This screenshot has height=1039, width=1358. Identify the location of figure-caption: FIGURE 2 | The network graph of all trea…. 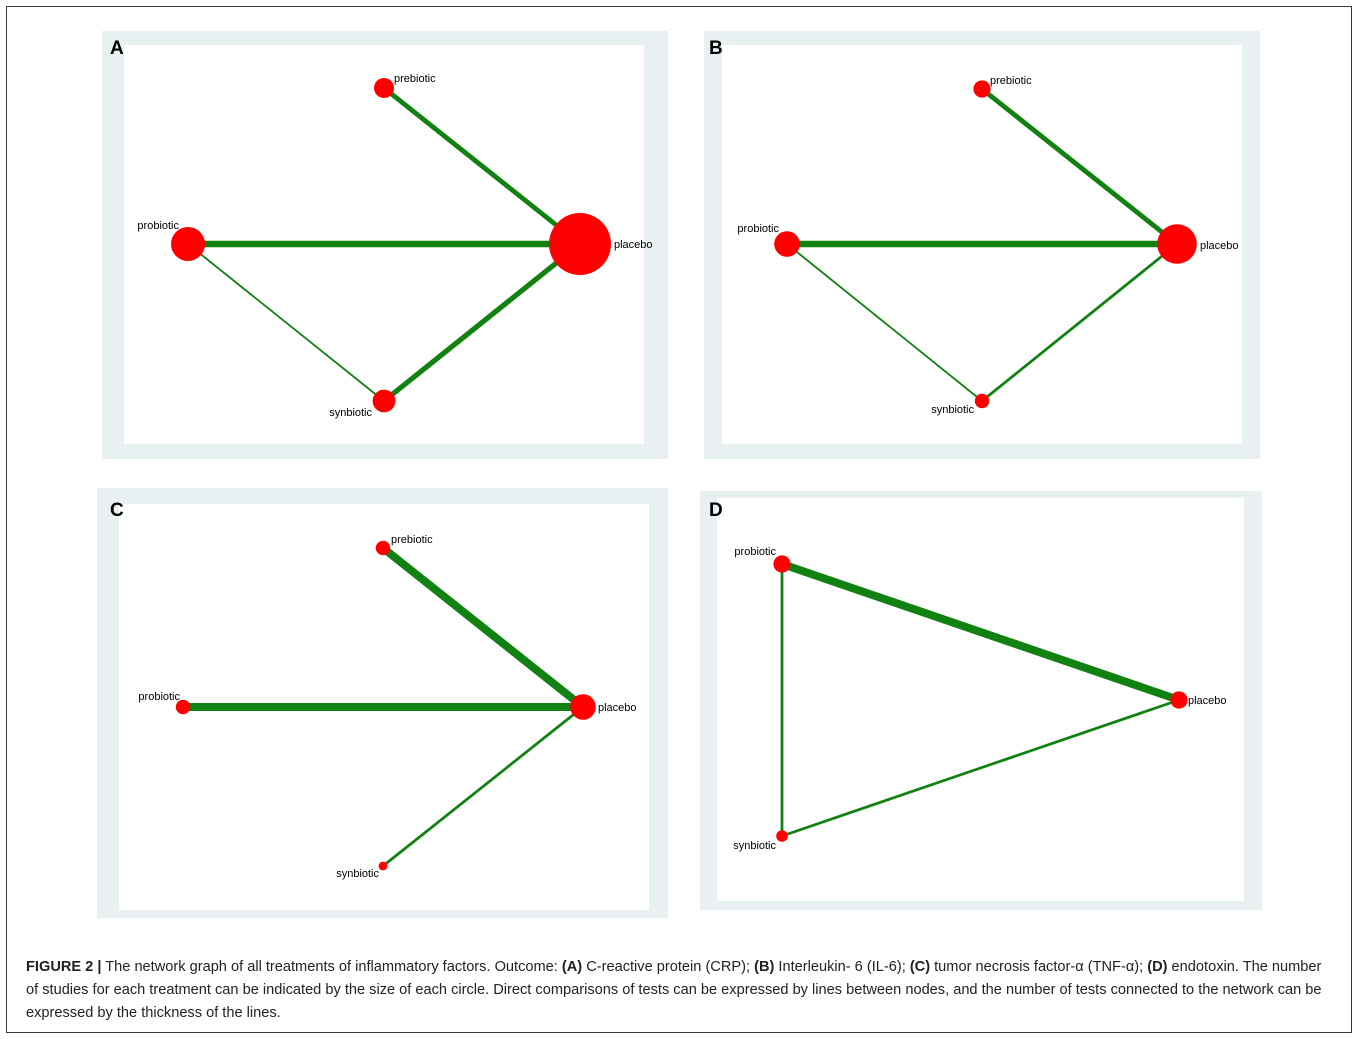
(681, 990).